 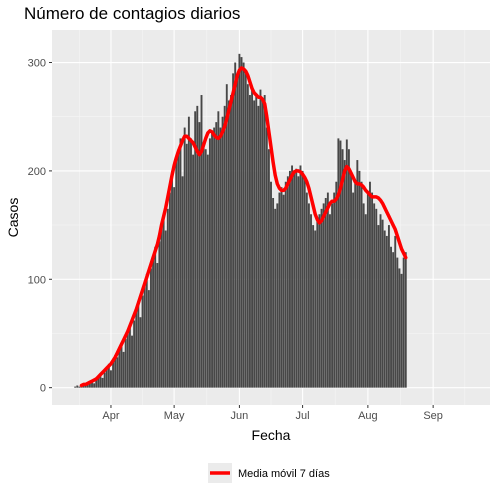 What do you see at coordinates (37, 172) in the screenshot?
I see `y-tick-label: 200` at bounding box center [37, 172].